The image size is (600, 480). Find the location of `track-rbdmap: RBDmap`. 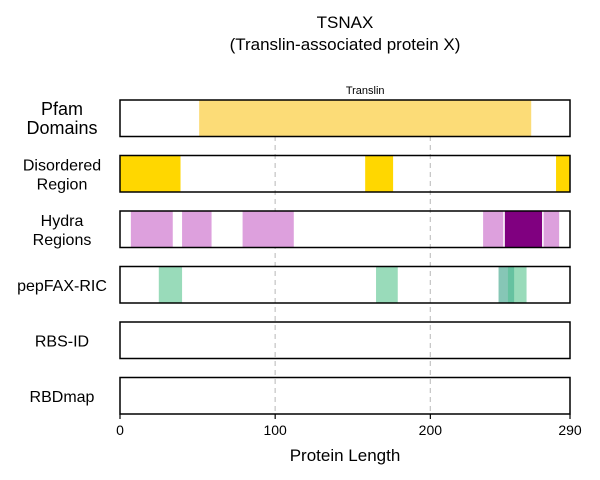

track-rbdmap: RBDmap is located at coordinates (300, 395).